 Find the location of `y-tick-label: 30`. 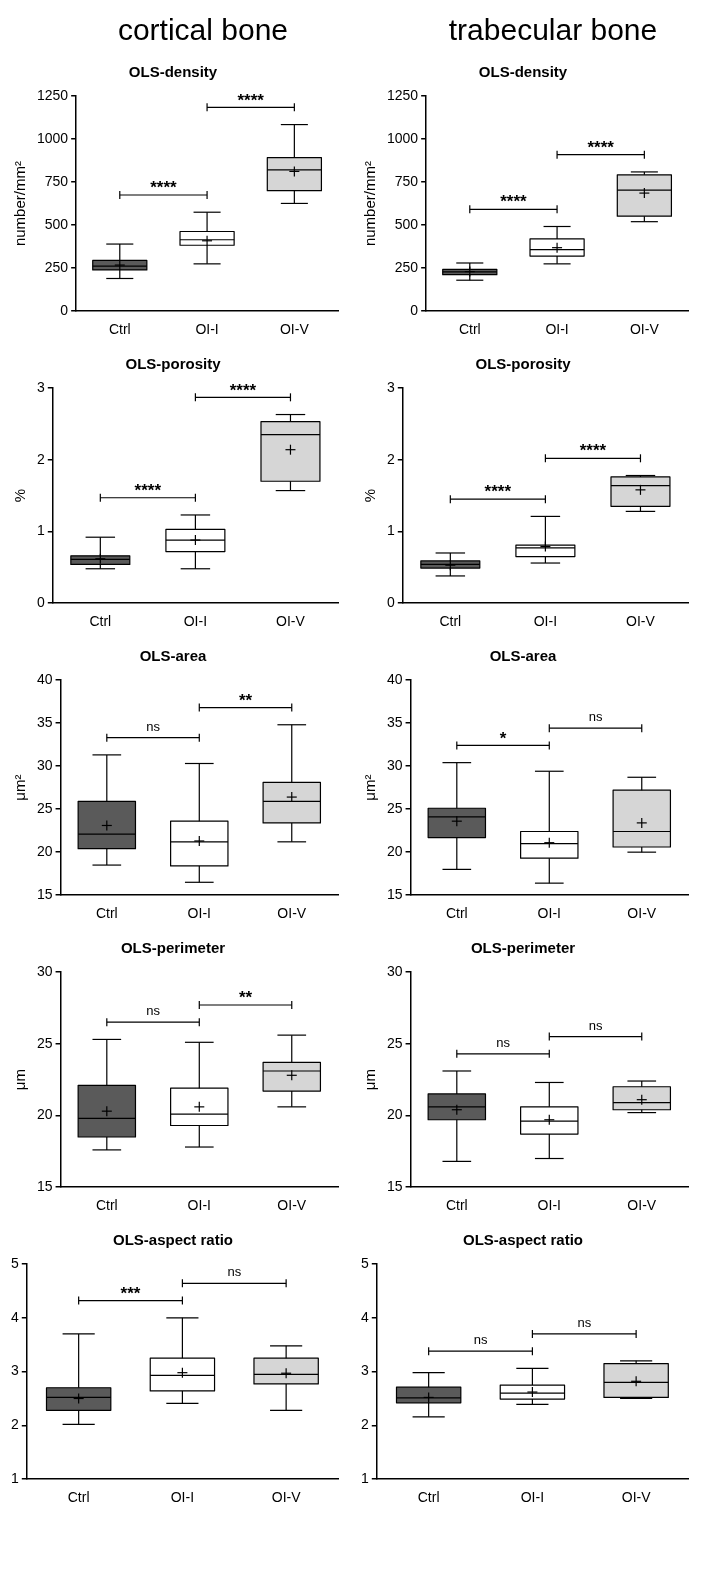

y-tick-label: 30 is located at coordinates (44, 970).